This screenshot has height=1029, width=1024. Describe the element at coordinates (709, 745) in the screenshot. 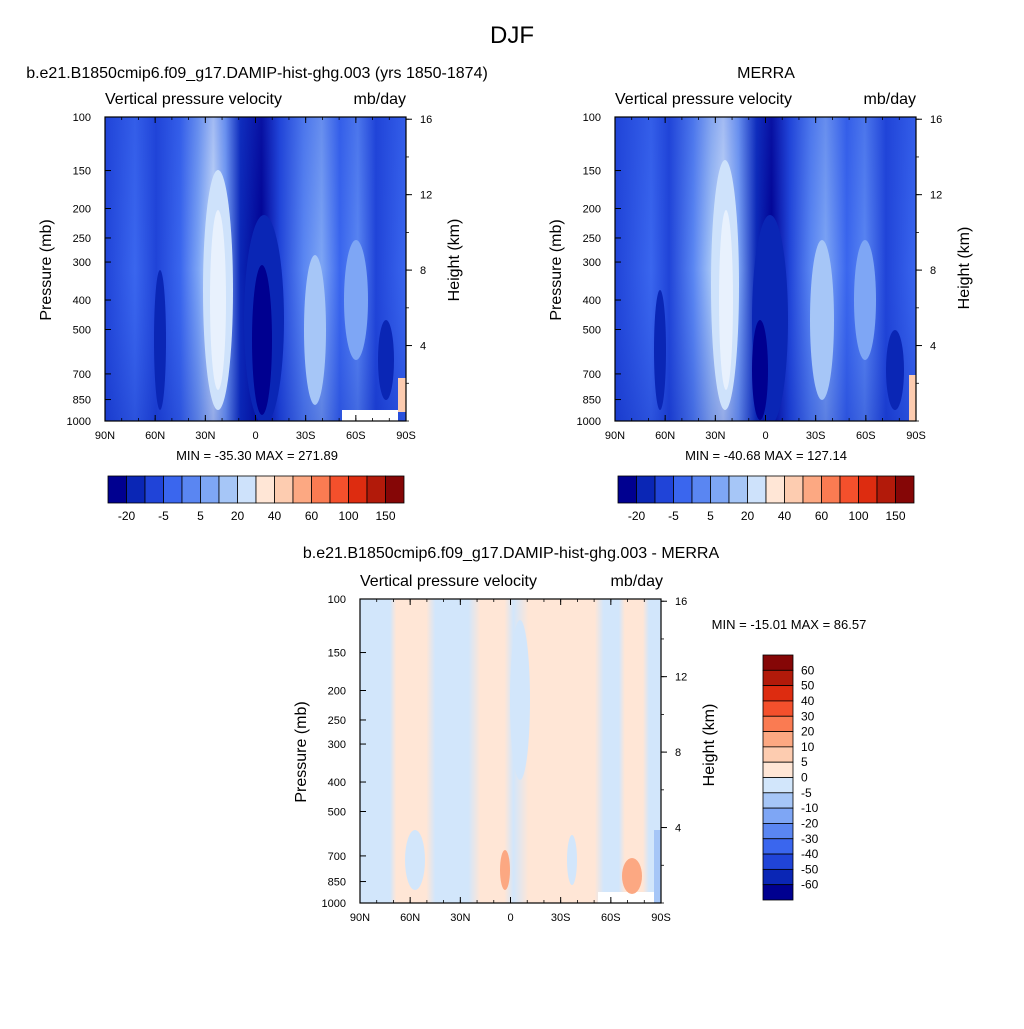

I see `panel-diff-y2label: Height (km)` at that location.